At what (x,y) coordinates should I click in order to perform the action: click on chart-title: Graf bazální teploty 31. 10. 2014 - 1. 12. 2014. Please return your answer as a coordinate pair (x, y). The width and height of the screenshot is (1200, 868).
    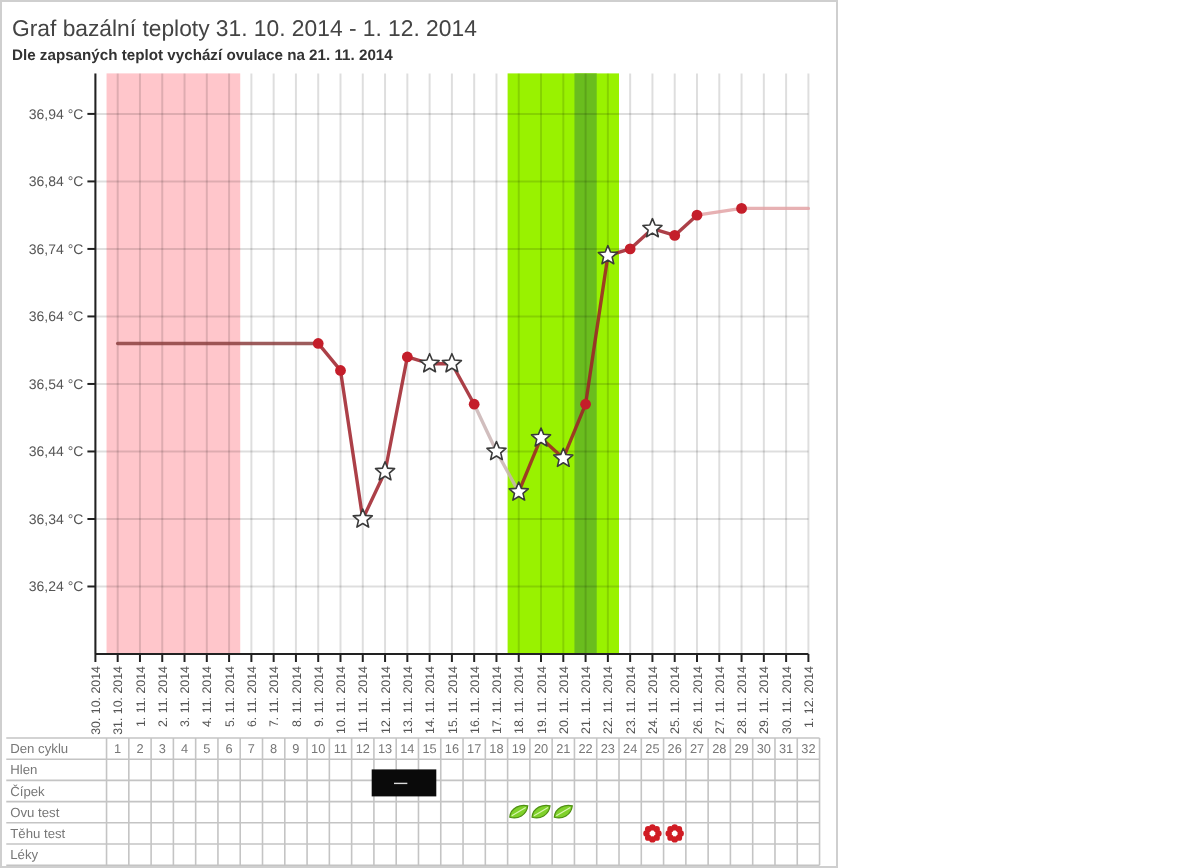
    Looking at the image, I should click on (244, 30).